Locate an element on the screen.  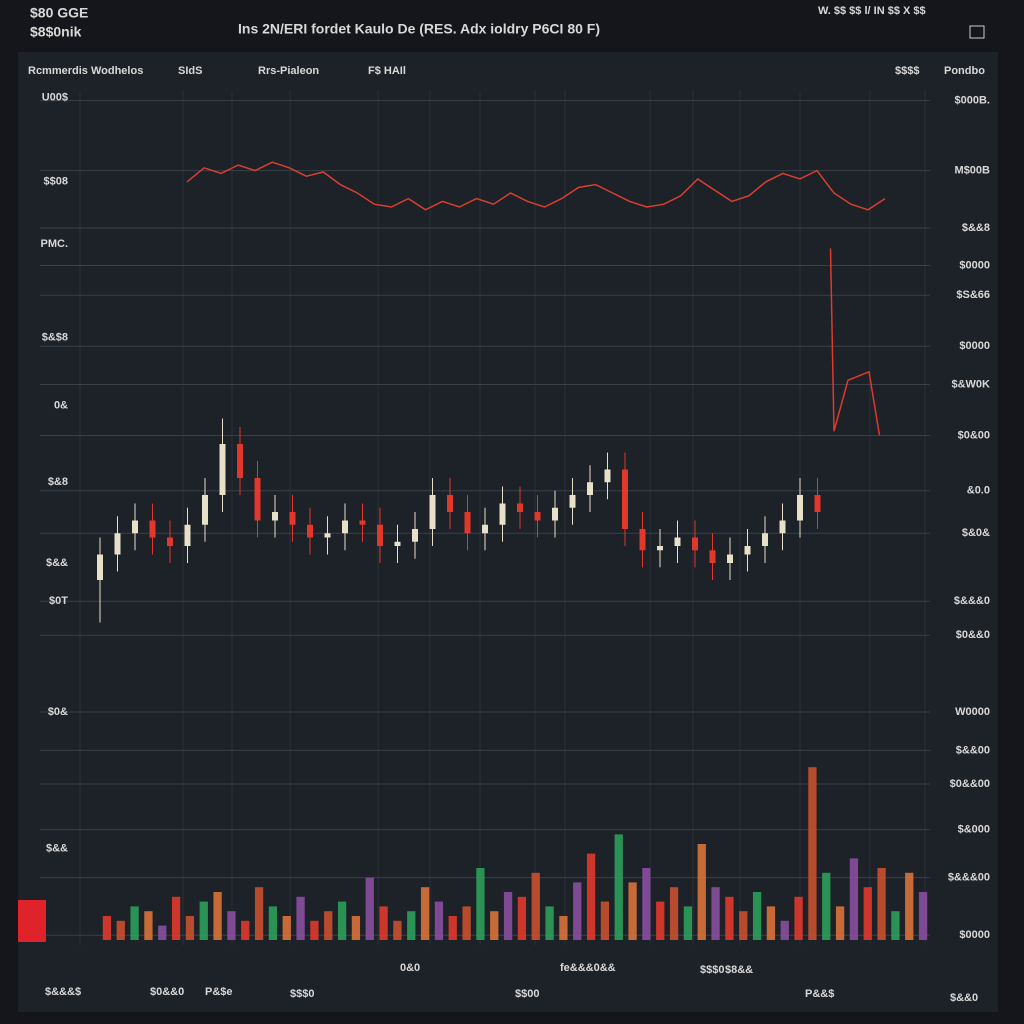
y2-tick-label: $&& is located at coordinates (57, 849).